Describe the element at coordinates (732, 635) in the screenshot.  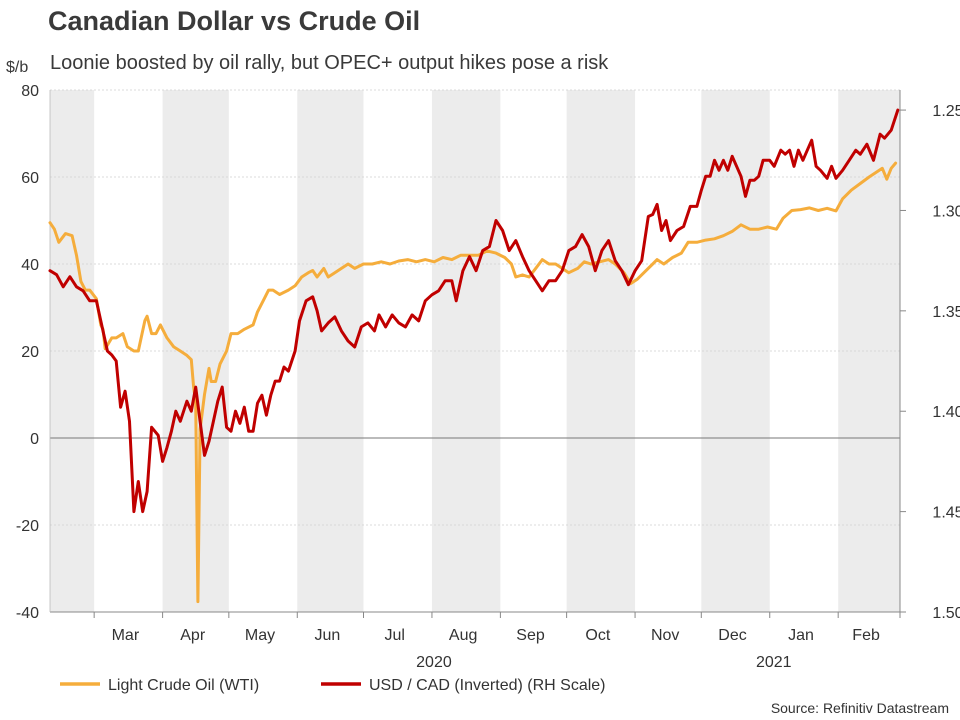
I see `x-month-label: Dec` at that location.